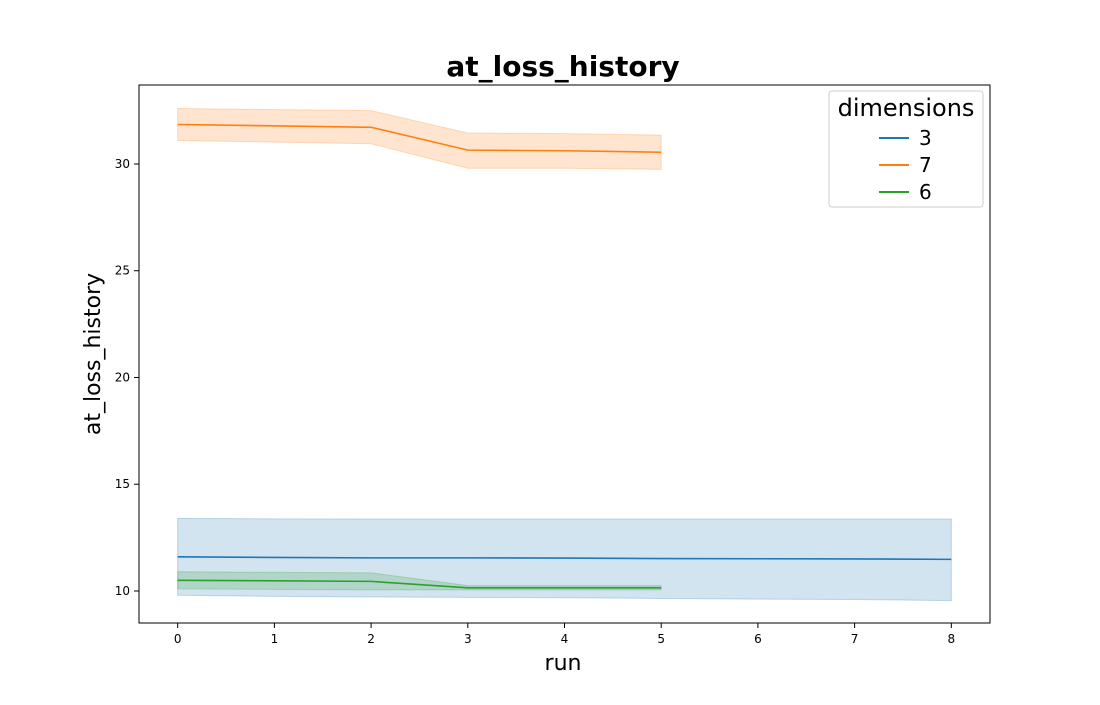 The image size is (1100, 705). What do you see at coordinates (178, 639) in the screenshot?
I see `x-tick-label: 0` at bounding box center [178, 639].